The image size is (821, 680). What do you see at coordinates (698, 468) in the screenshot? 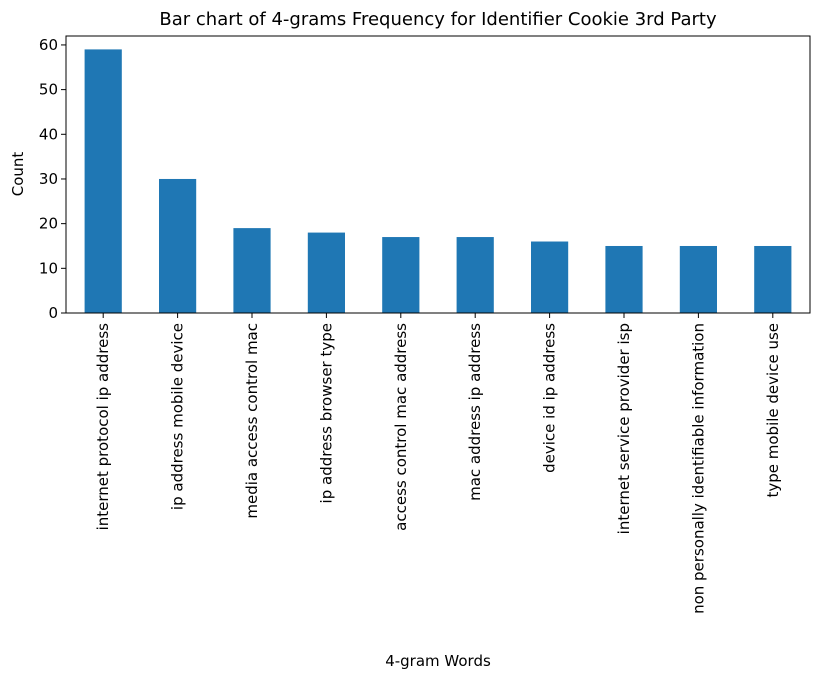
I see `x-tick-label-8: non personally identifiable information` at bounding box center [698, 468].